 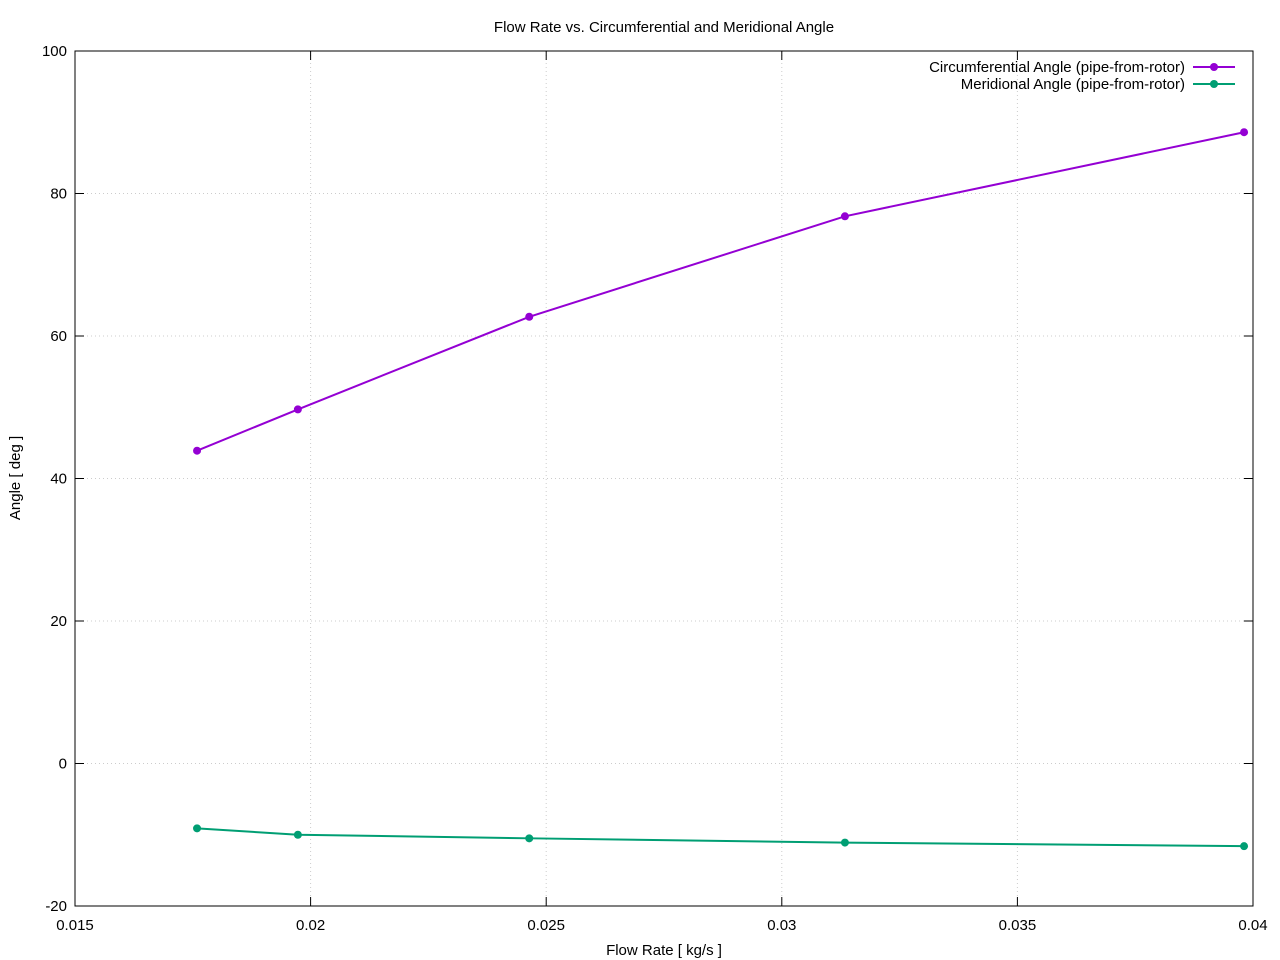 What do you see at coordinates (781, 925) in the screenshot?
I see `x-tick-label: 0.03` at bounding box center [781, 925].